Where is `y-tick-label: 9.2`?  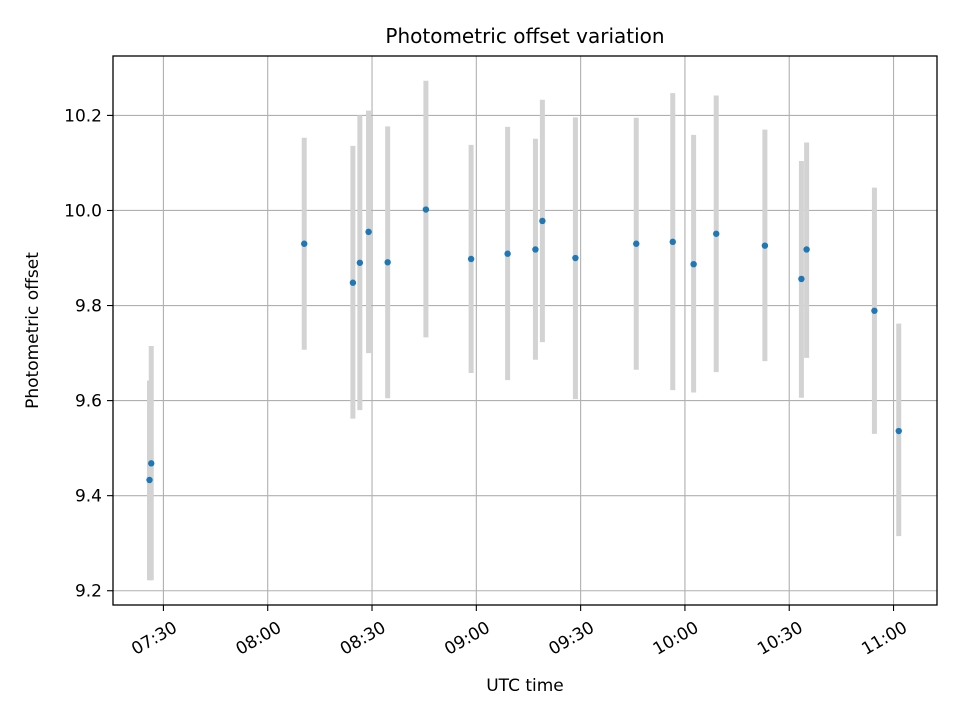
y-tick-label: 9.2 is located at coordinates (88, 592).